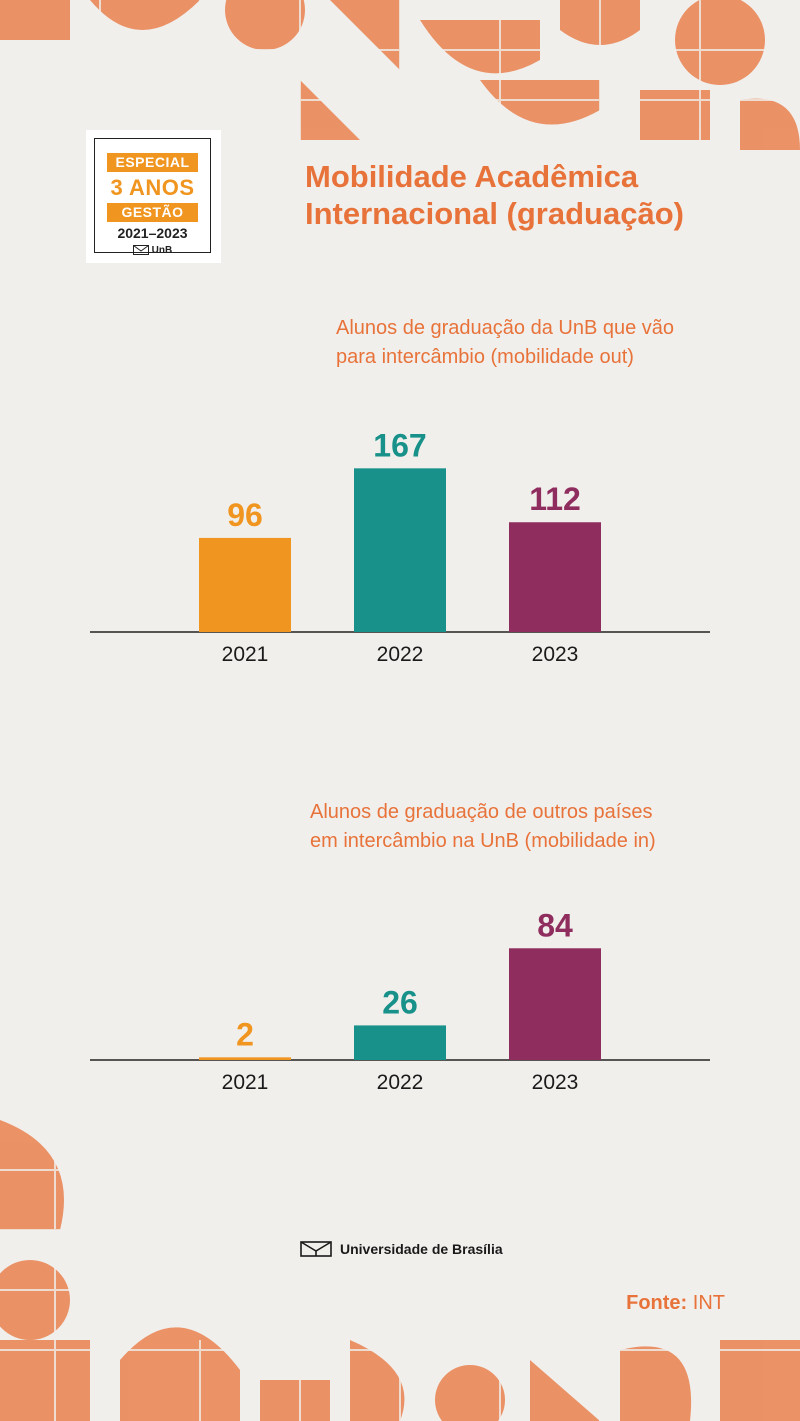 The height and width of the screenshot is (1421, 800). Describe the element at coordinates (162, 250) in the screenshot. I see `badge-logo-text: UnB` at that location.